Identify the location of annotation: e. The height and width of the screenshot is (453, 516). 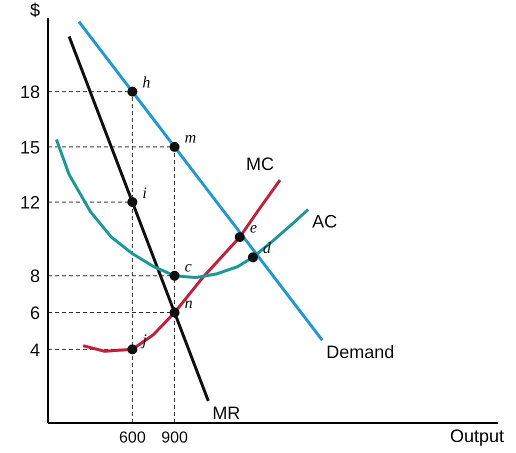
(253, 228).